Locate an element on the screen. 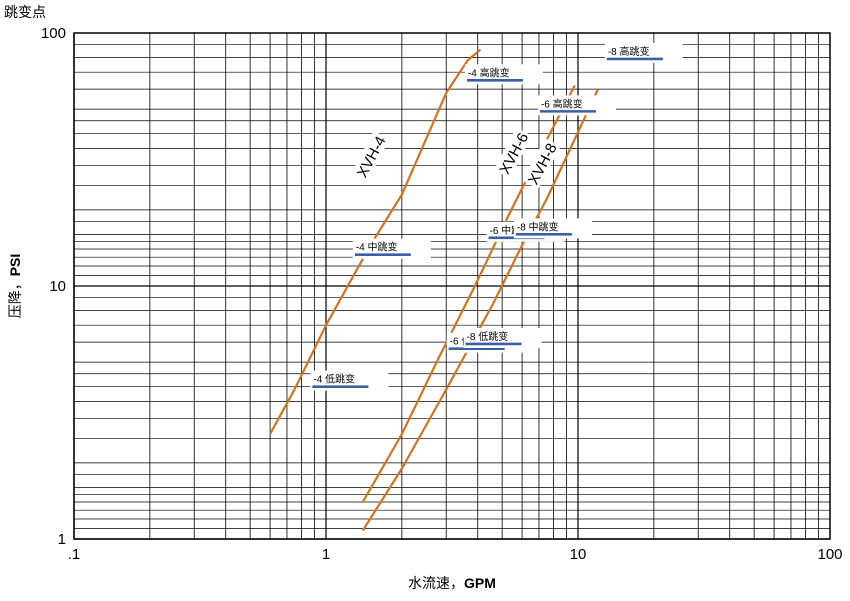 The width and height of the screenshot is (850, 601). y-tick-label: 100 is located at coordinates (53, 33).